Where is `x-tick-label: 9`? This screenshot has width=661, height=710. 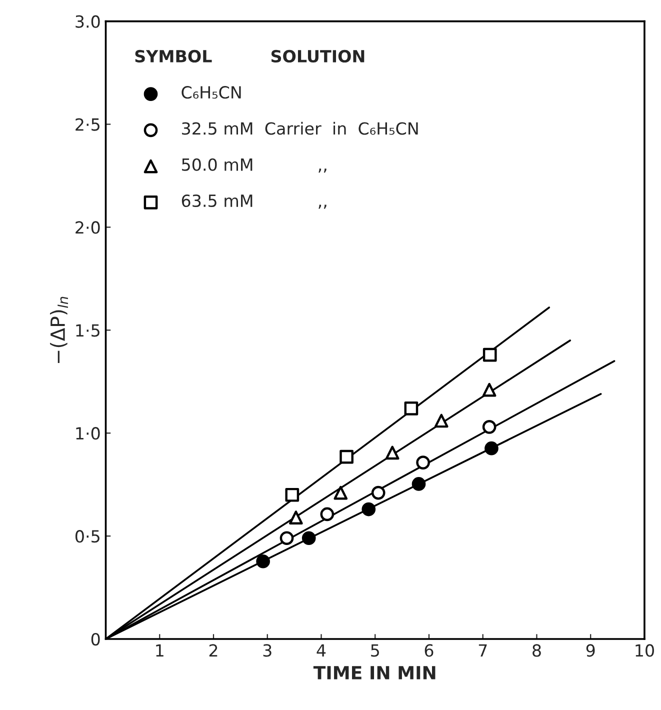 x-tick-label: 9 is located at coordinates (590, 650).